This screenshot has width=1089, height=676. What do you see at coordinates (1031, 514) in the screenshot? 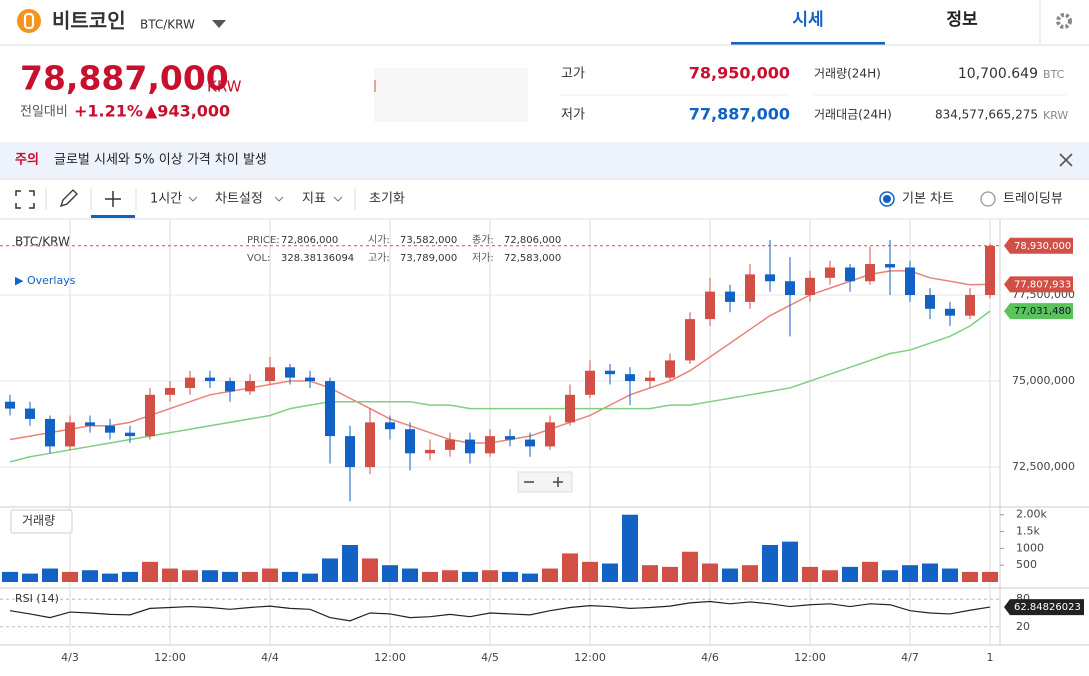
I see `volume-tick-label: 2.00k` at bounding box center [1031, 514].